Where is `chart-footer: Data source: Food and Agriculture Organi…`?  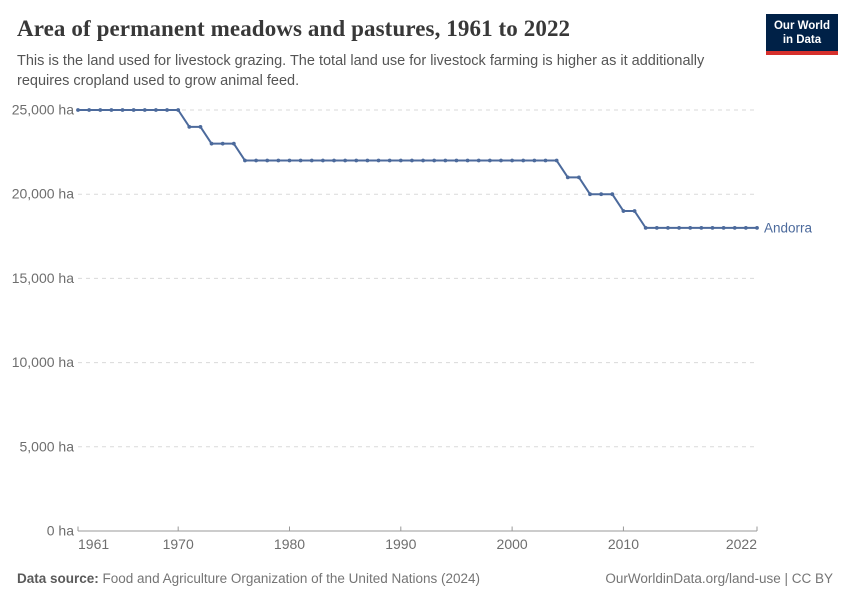 chart-footer: Data source: Food and Agriculture Organi… is located at coordinates (425, 578).